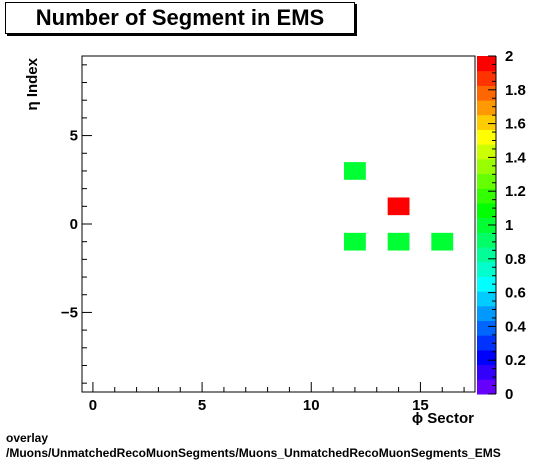  What do you see at coordinates (74, 224) in the screenshot?
I see `y-tick-label: 0` at bounding box center [74, 224].